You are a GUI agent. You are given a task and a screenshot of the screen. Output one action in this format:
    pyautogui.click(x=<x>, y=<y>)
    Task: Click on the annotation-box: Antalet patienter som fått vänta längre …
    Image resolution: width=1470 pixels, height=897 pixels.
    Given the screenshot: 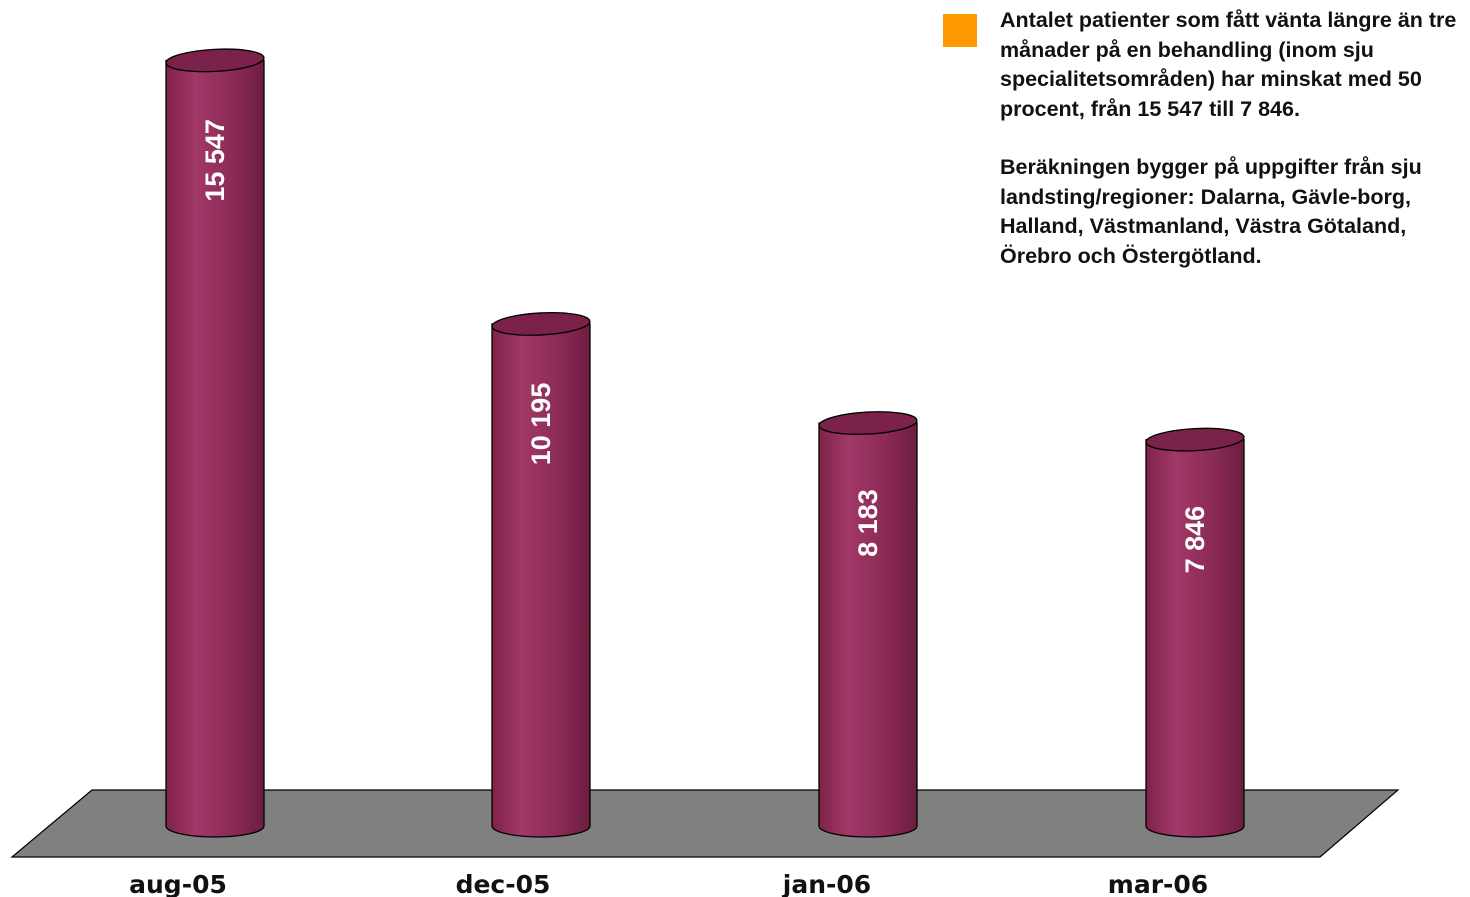 What is the action you would take?
    pyautogui.click(x=1206, y=138)
    